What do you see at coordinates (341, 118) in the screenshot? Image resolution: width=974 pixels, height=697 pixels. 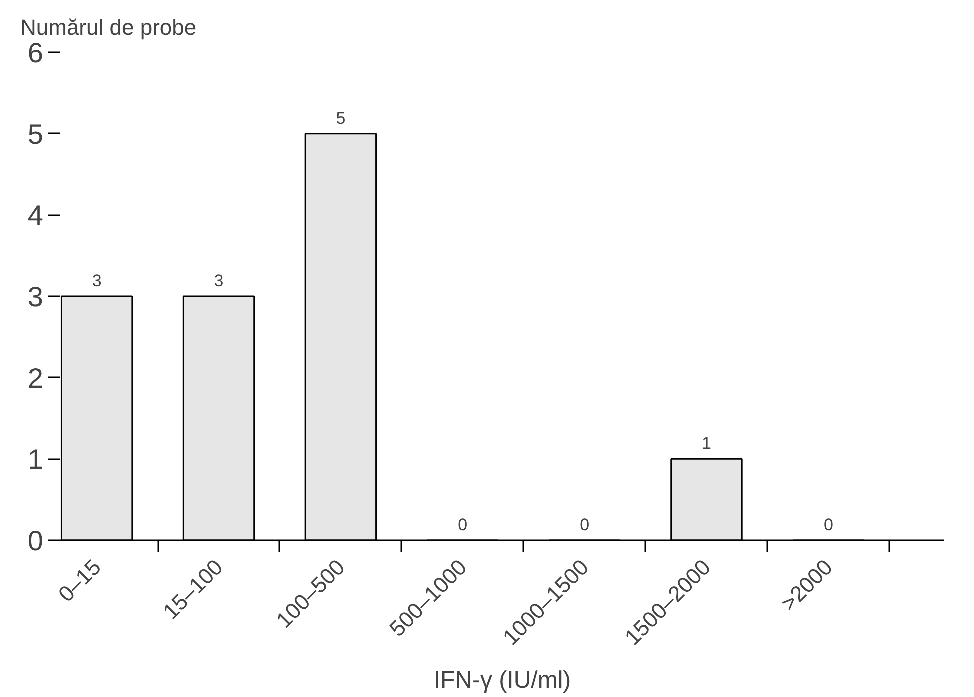 I see `data-label: 5` at bounding box center [341, 118].